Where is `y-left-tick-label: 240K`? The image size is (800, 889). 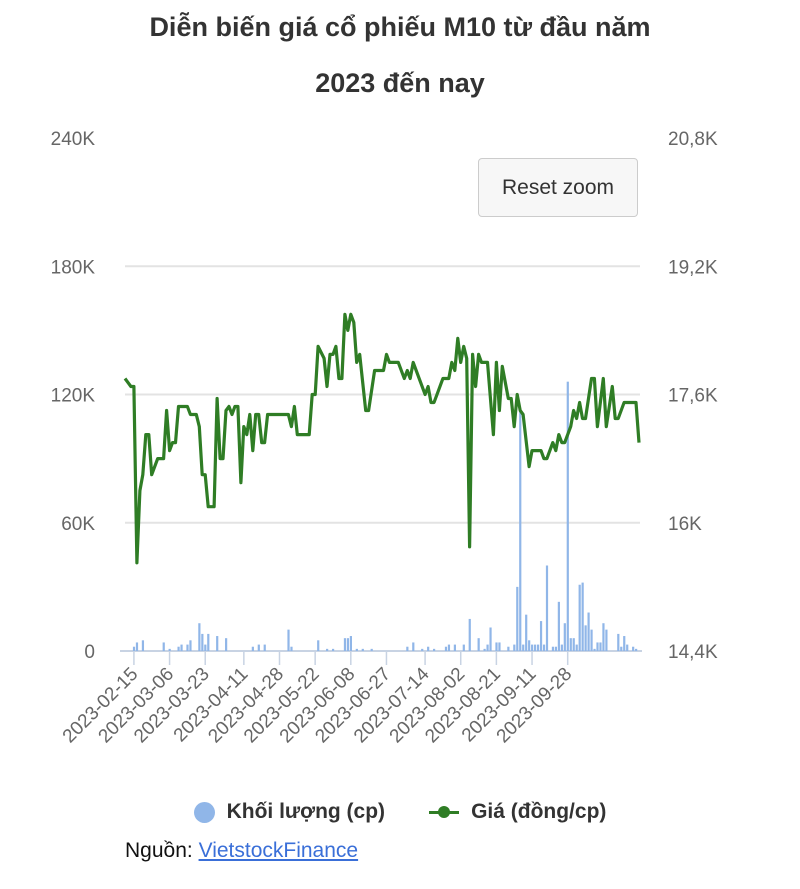 y-left-tick-label: 240K is located at coordinates (73, 139).